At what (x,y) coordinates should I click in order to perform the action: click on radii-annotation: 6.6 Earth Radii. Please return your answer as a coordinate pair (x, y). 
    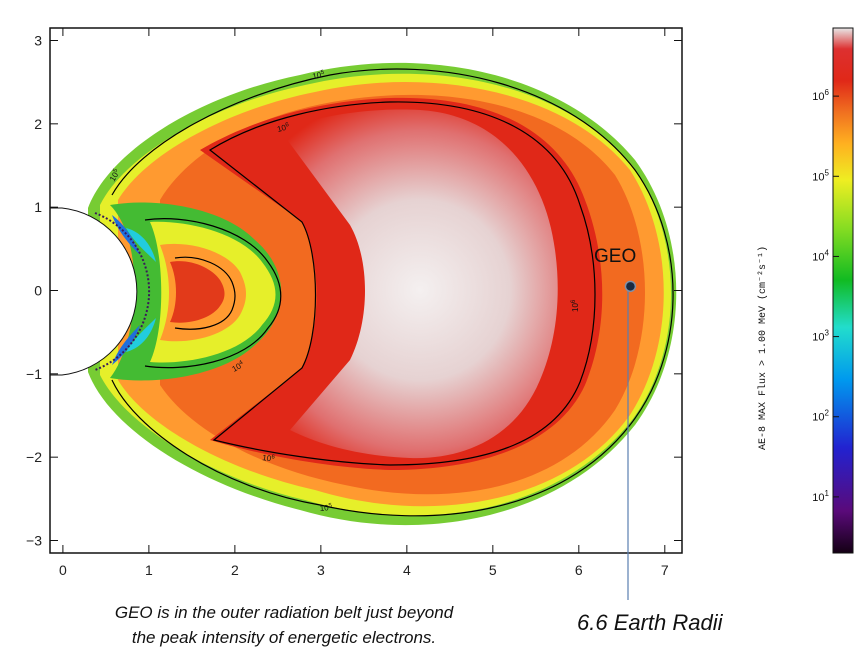
    Looking at the image, I should click on (650, 623).